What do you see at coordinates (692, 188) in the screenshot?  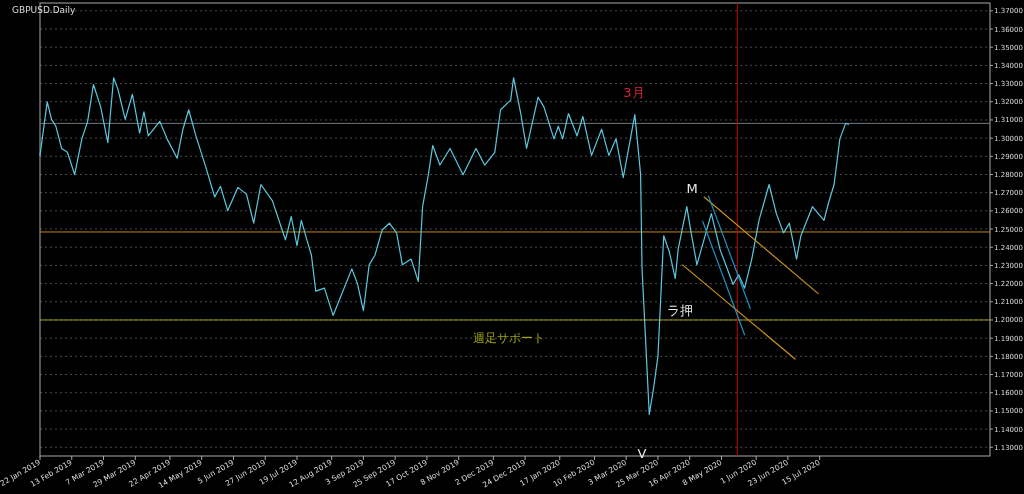 I see `annotation: M` at bounding box center [692, 188].